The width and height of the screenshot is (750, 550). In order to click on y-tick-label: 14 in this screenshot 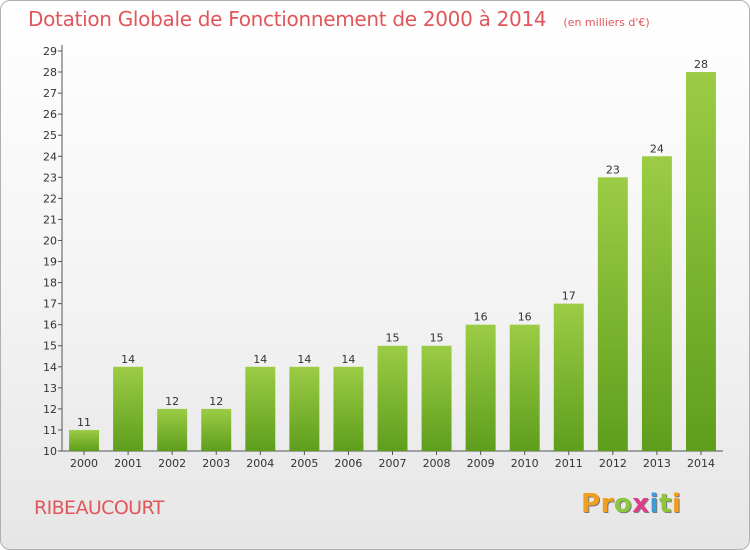, I will do `click(50, 367)`.